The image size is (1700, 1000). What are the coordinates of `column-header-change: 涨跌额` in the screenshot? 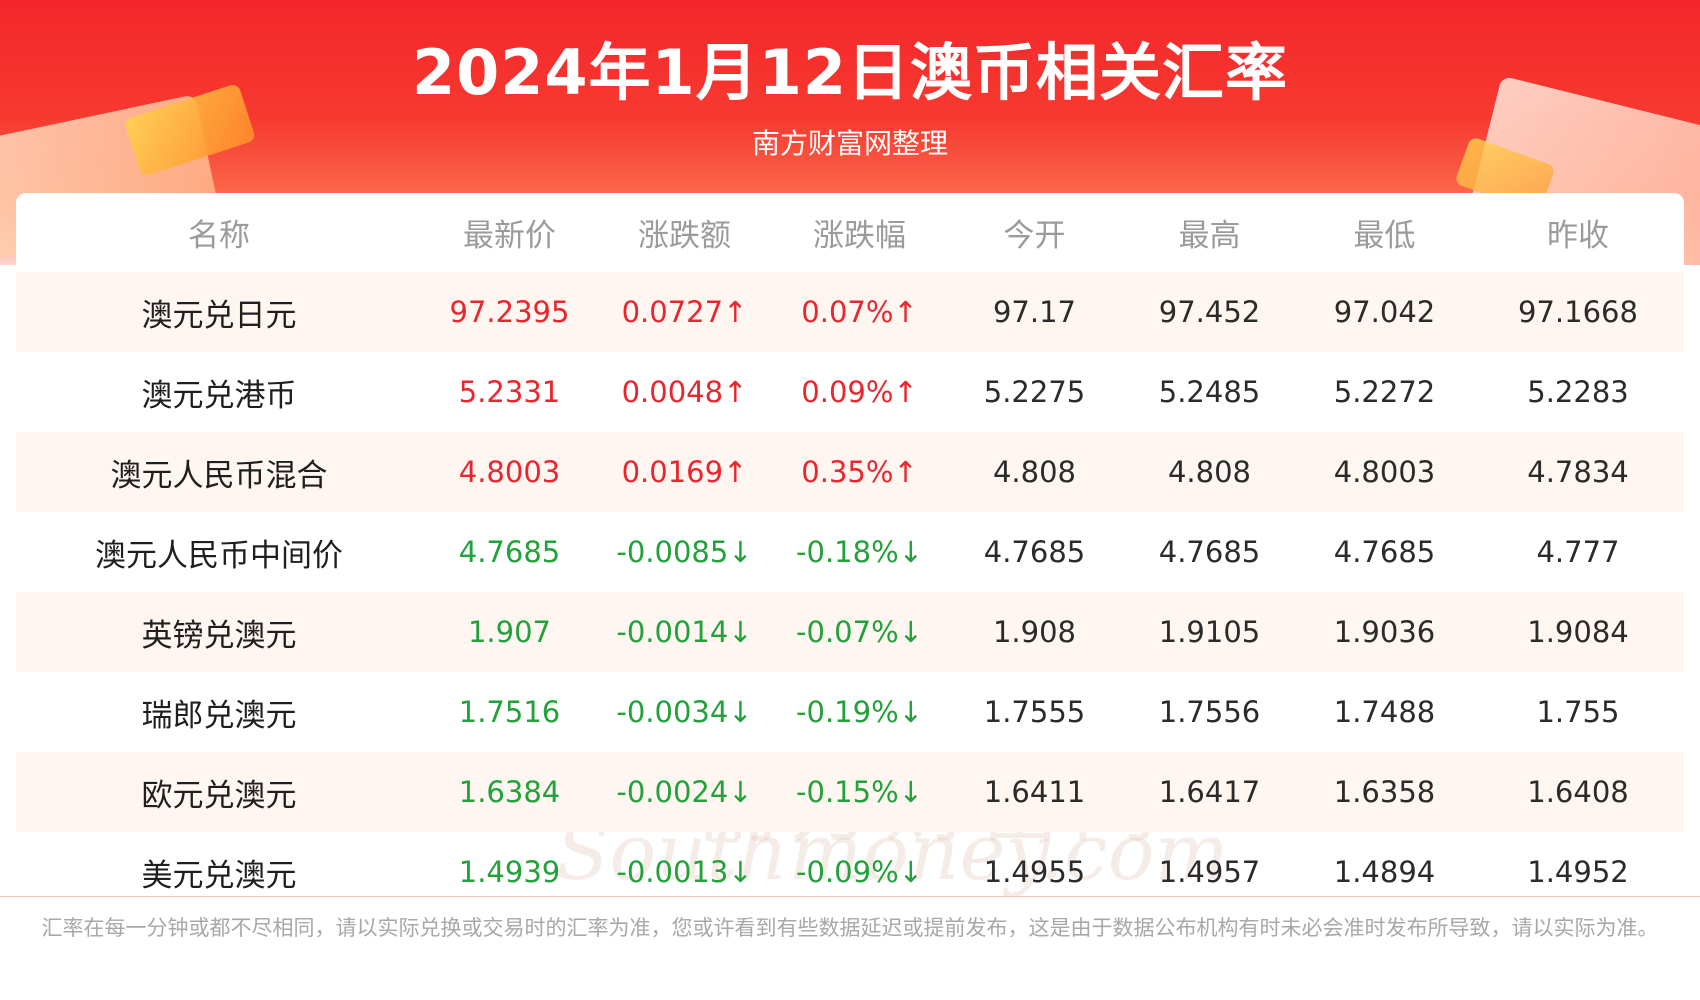 It's located at (684, 236).